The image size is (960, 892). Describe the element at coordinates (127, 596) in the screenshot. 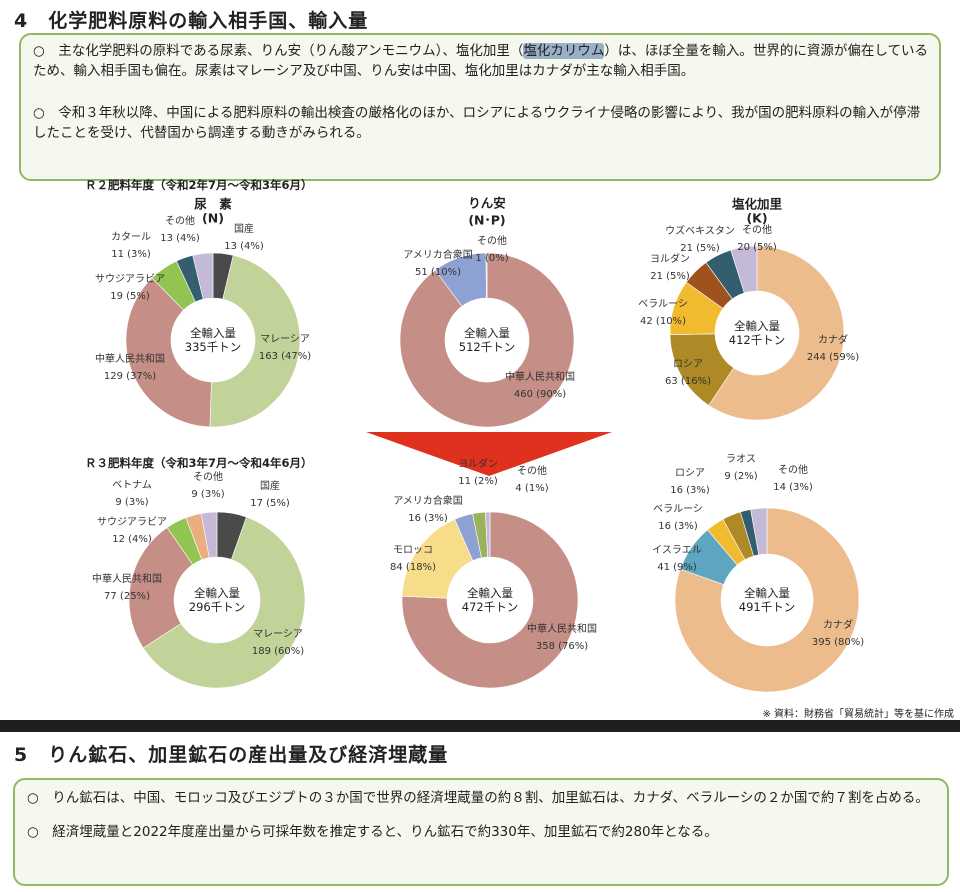

I see `slice-value: 77 (25%)` at that location.